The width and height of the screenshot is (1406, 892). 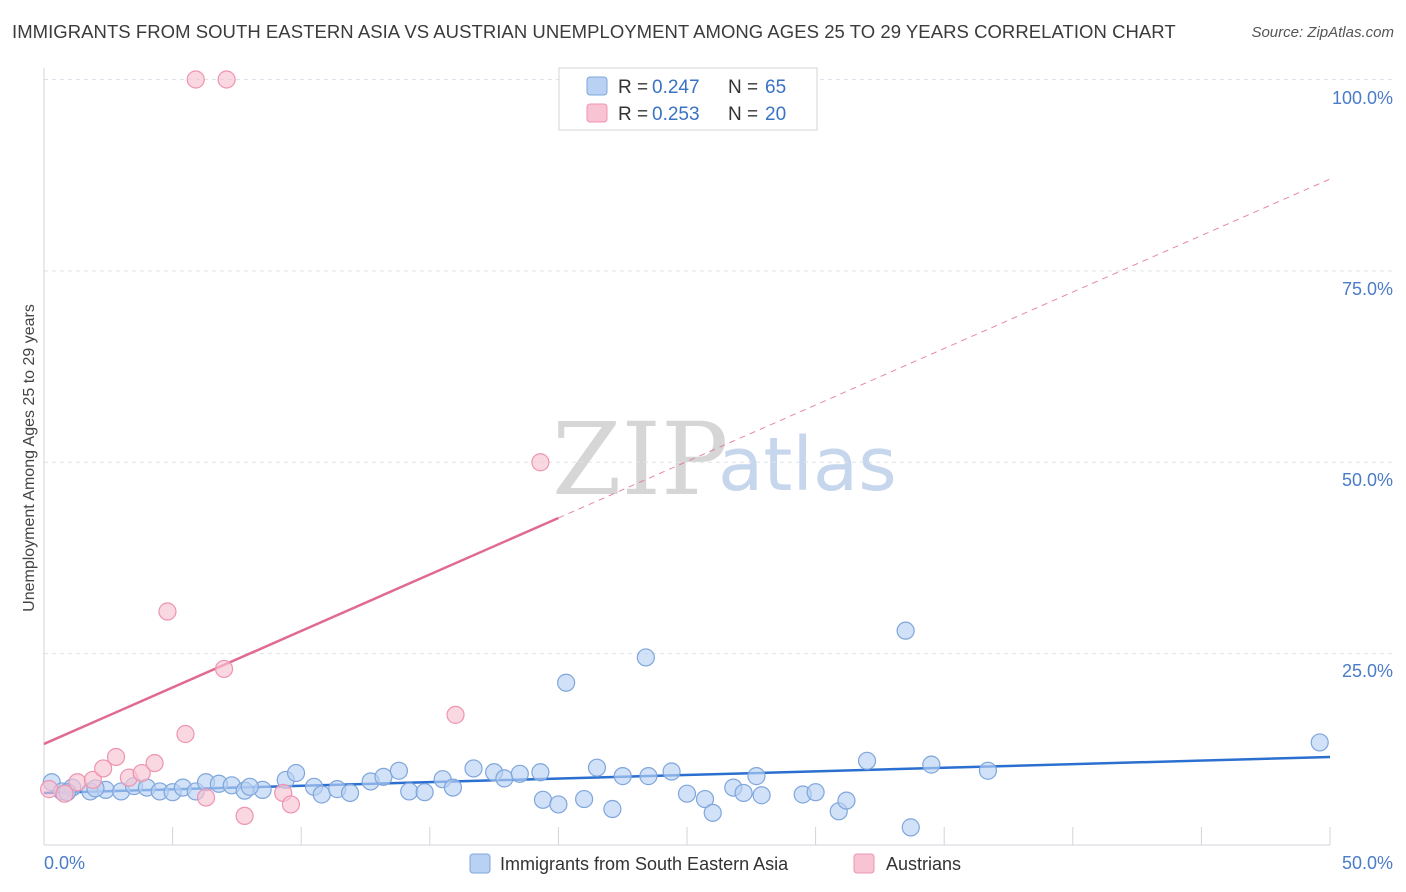 I want to click on legend-r-value-1: 0.247, so click(x=676, y=87).